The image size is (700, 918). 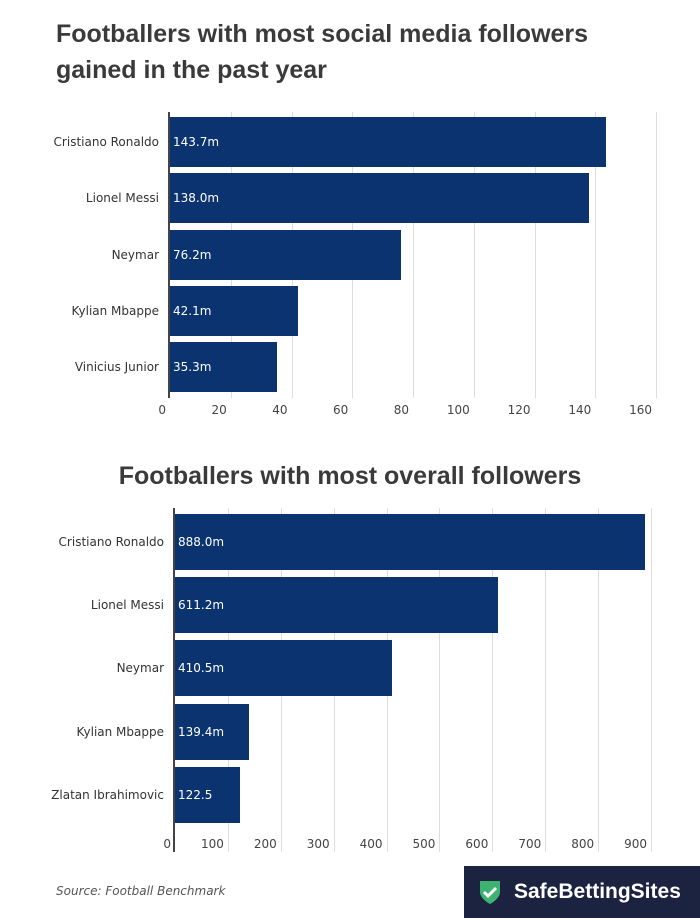 What do you see at coordinates (424, 844) in the screenshot?
I see `tick-label: 500` at bounding box center [424, 844].